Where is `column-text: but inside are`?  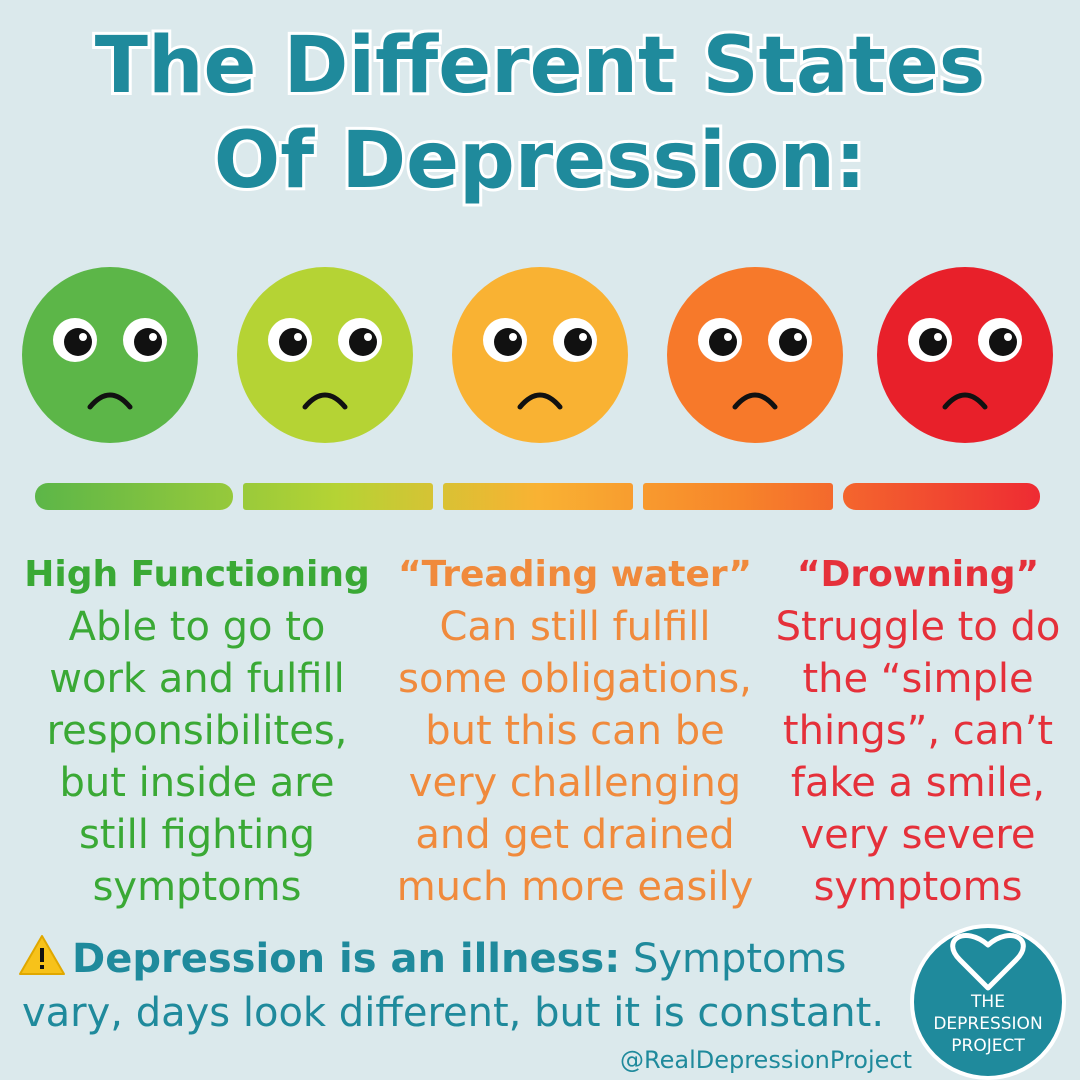 column-text: but inside are is located at coordinates (197, 783).